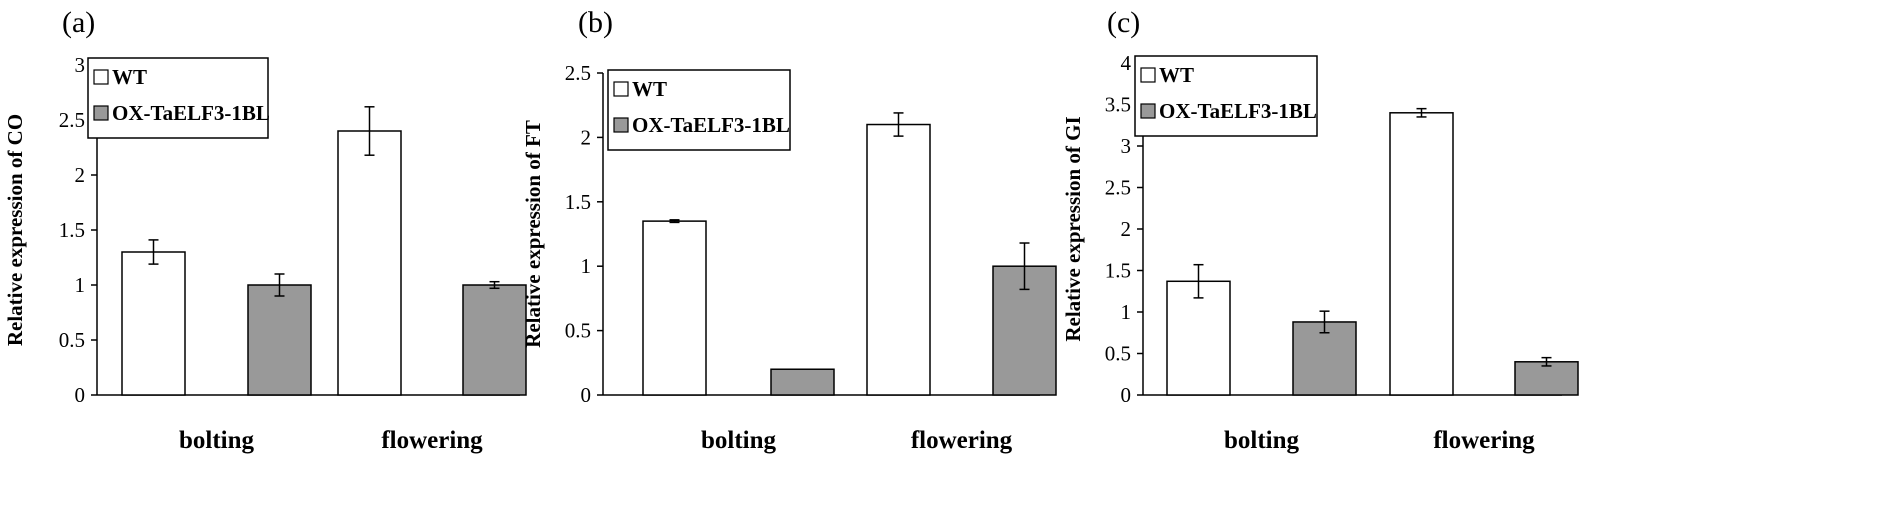 The image size is (1900, 532). What do you see at coordinates (1118, 105) in the screenshot?
I see `y-tick-label: 3.5` at bounding box center [1118, 105].